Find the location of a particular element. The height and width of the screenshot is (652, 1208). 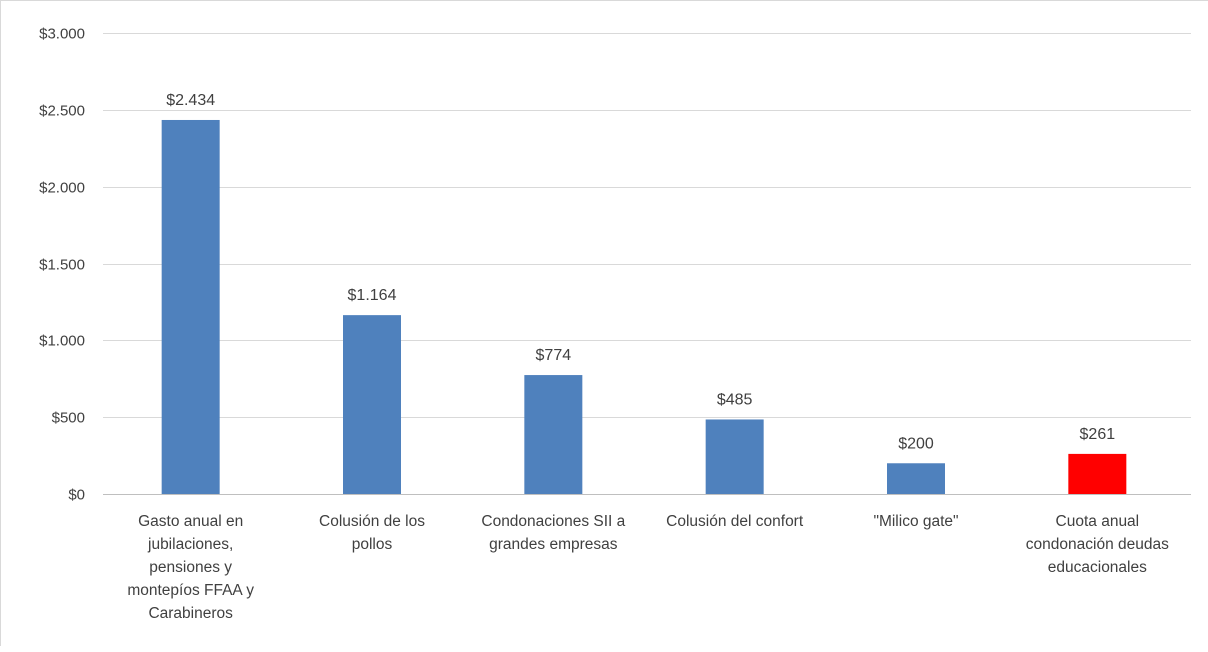

category-label-line: educacionales is located at coordinates (1097, 567).